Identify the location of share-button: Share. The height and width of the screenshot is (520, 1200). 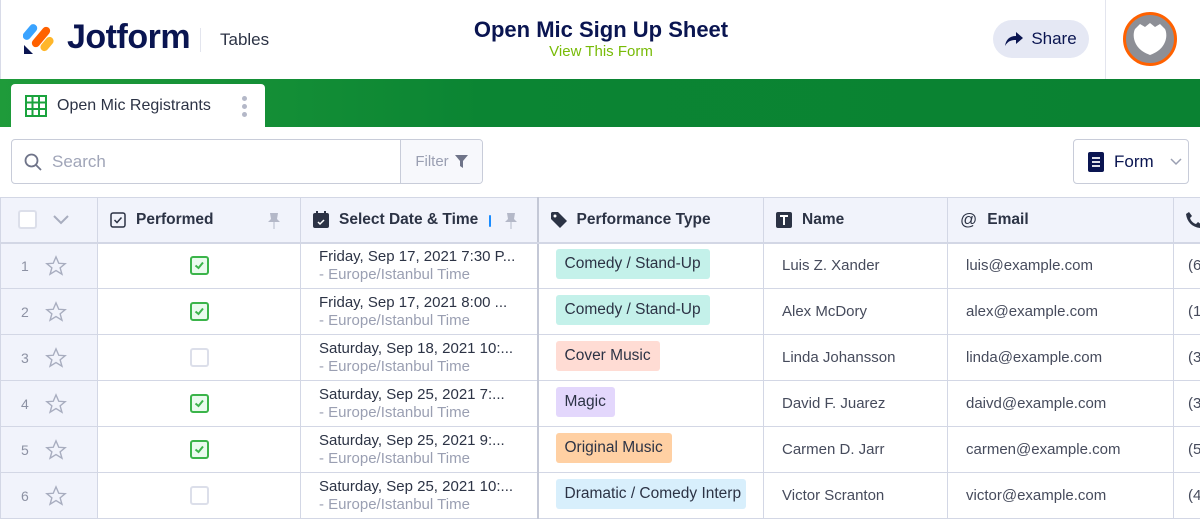
(1041, 39).